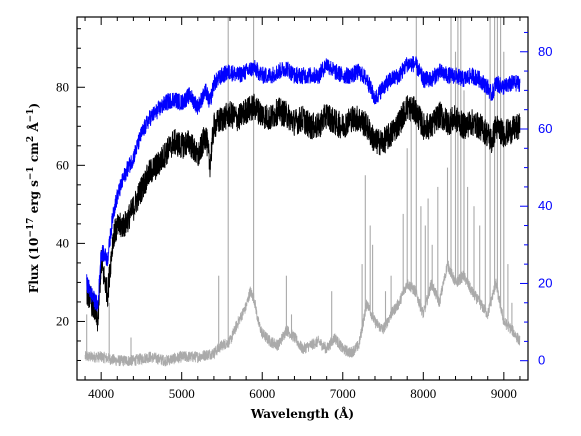 This screenshot has width=581, height=436. I want to click on x-tick-label: 9000, so click(504, 393).